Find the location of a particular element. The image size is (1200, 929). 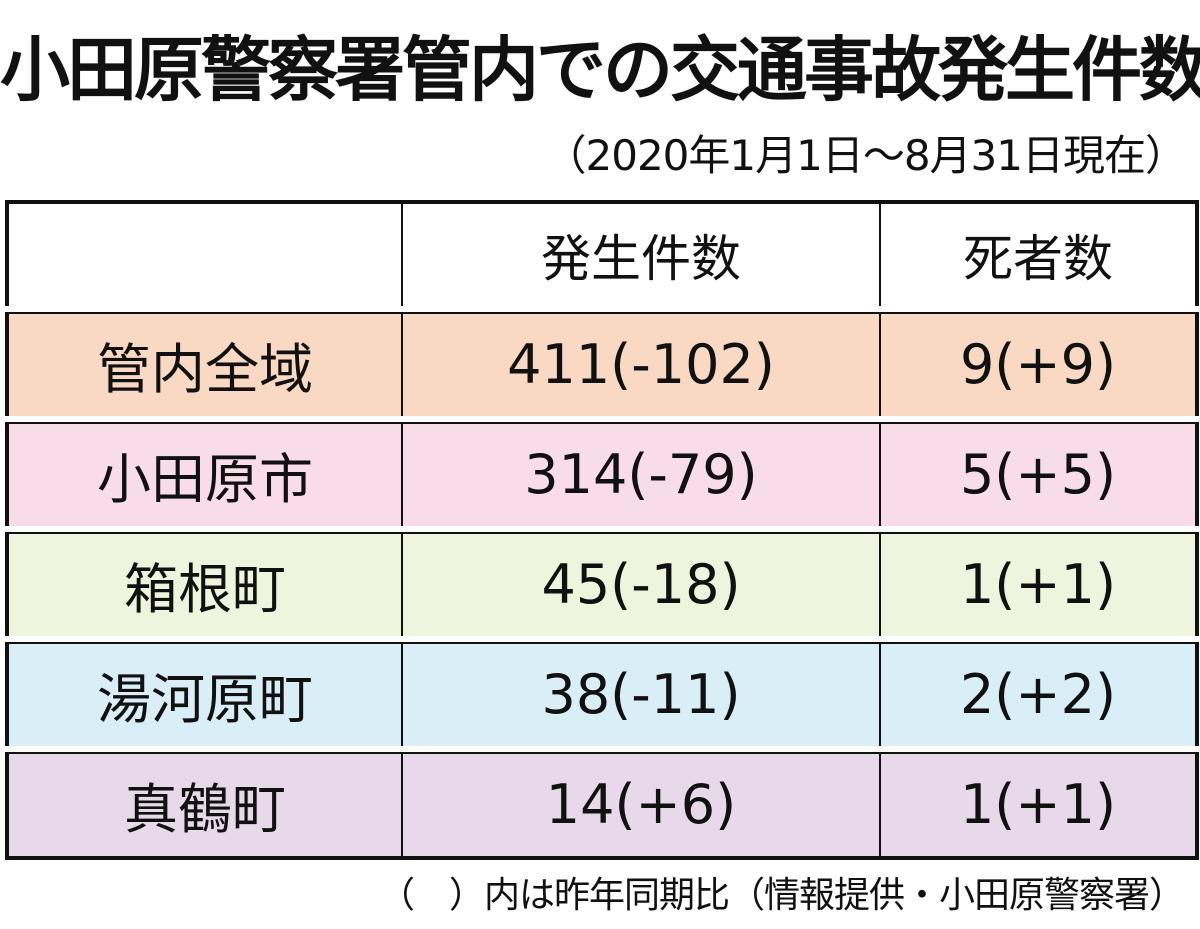

data-row: 管内全域 411(-102) 9(+9) is located at coordinates (602, 363).